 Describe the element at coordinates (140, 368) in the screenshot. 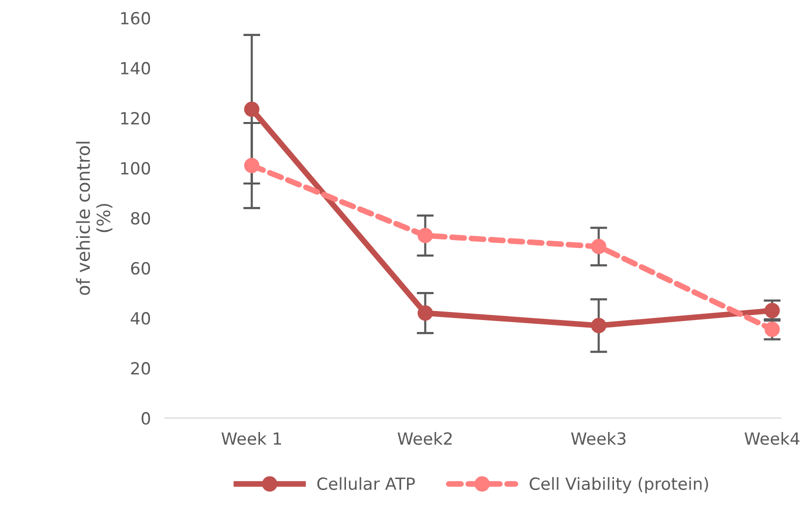

I see `y-tick-label: 20` at that location.